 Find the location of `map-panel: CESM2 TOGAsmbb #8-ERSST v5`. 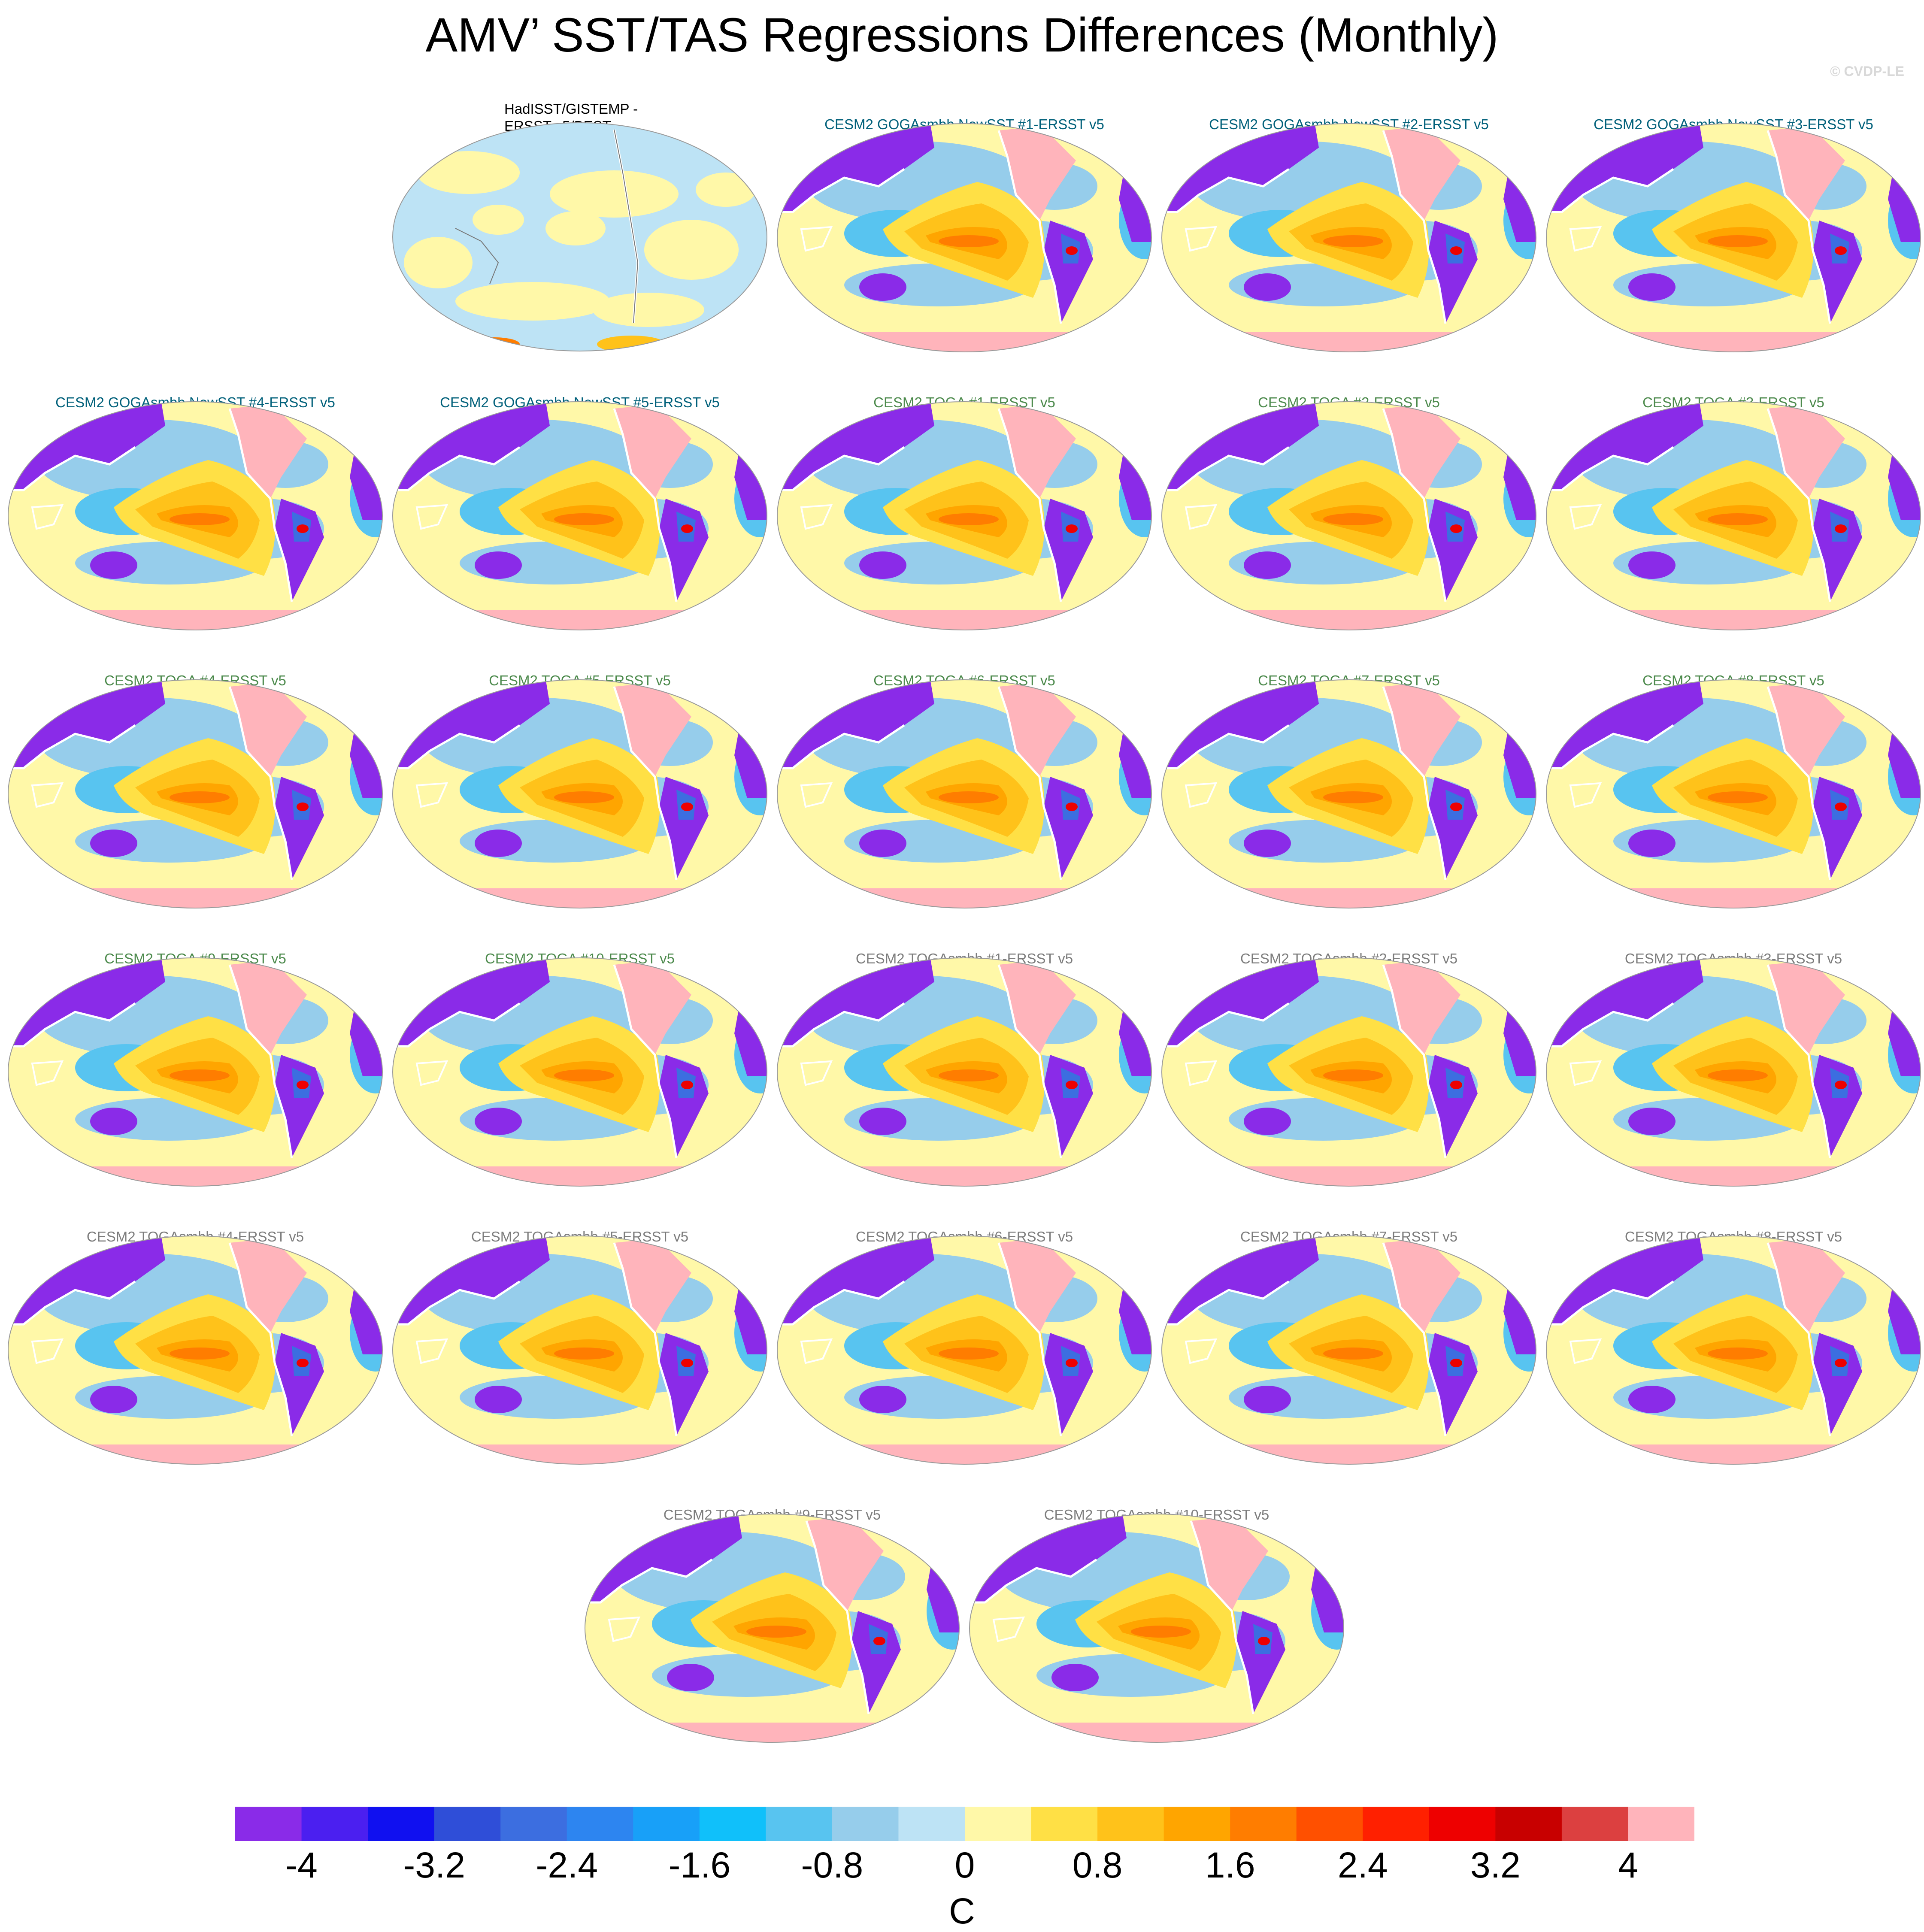

map-panel: CESM2 TOGAsmbb #8-ERSST v5 is located at coordinates (1733, 1337).